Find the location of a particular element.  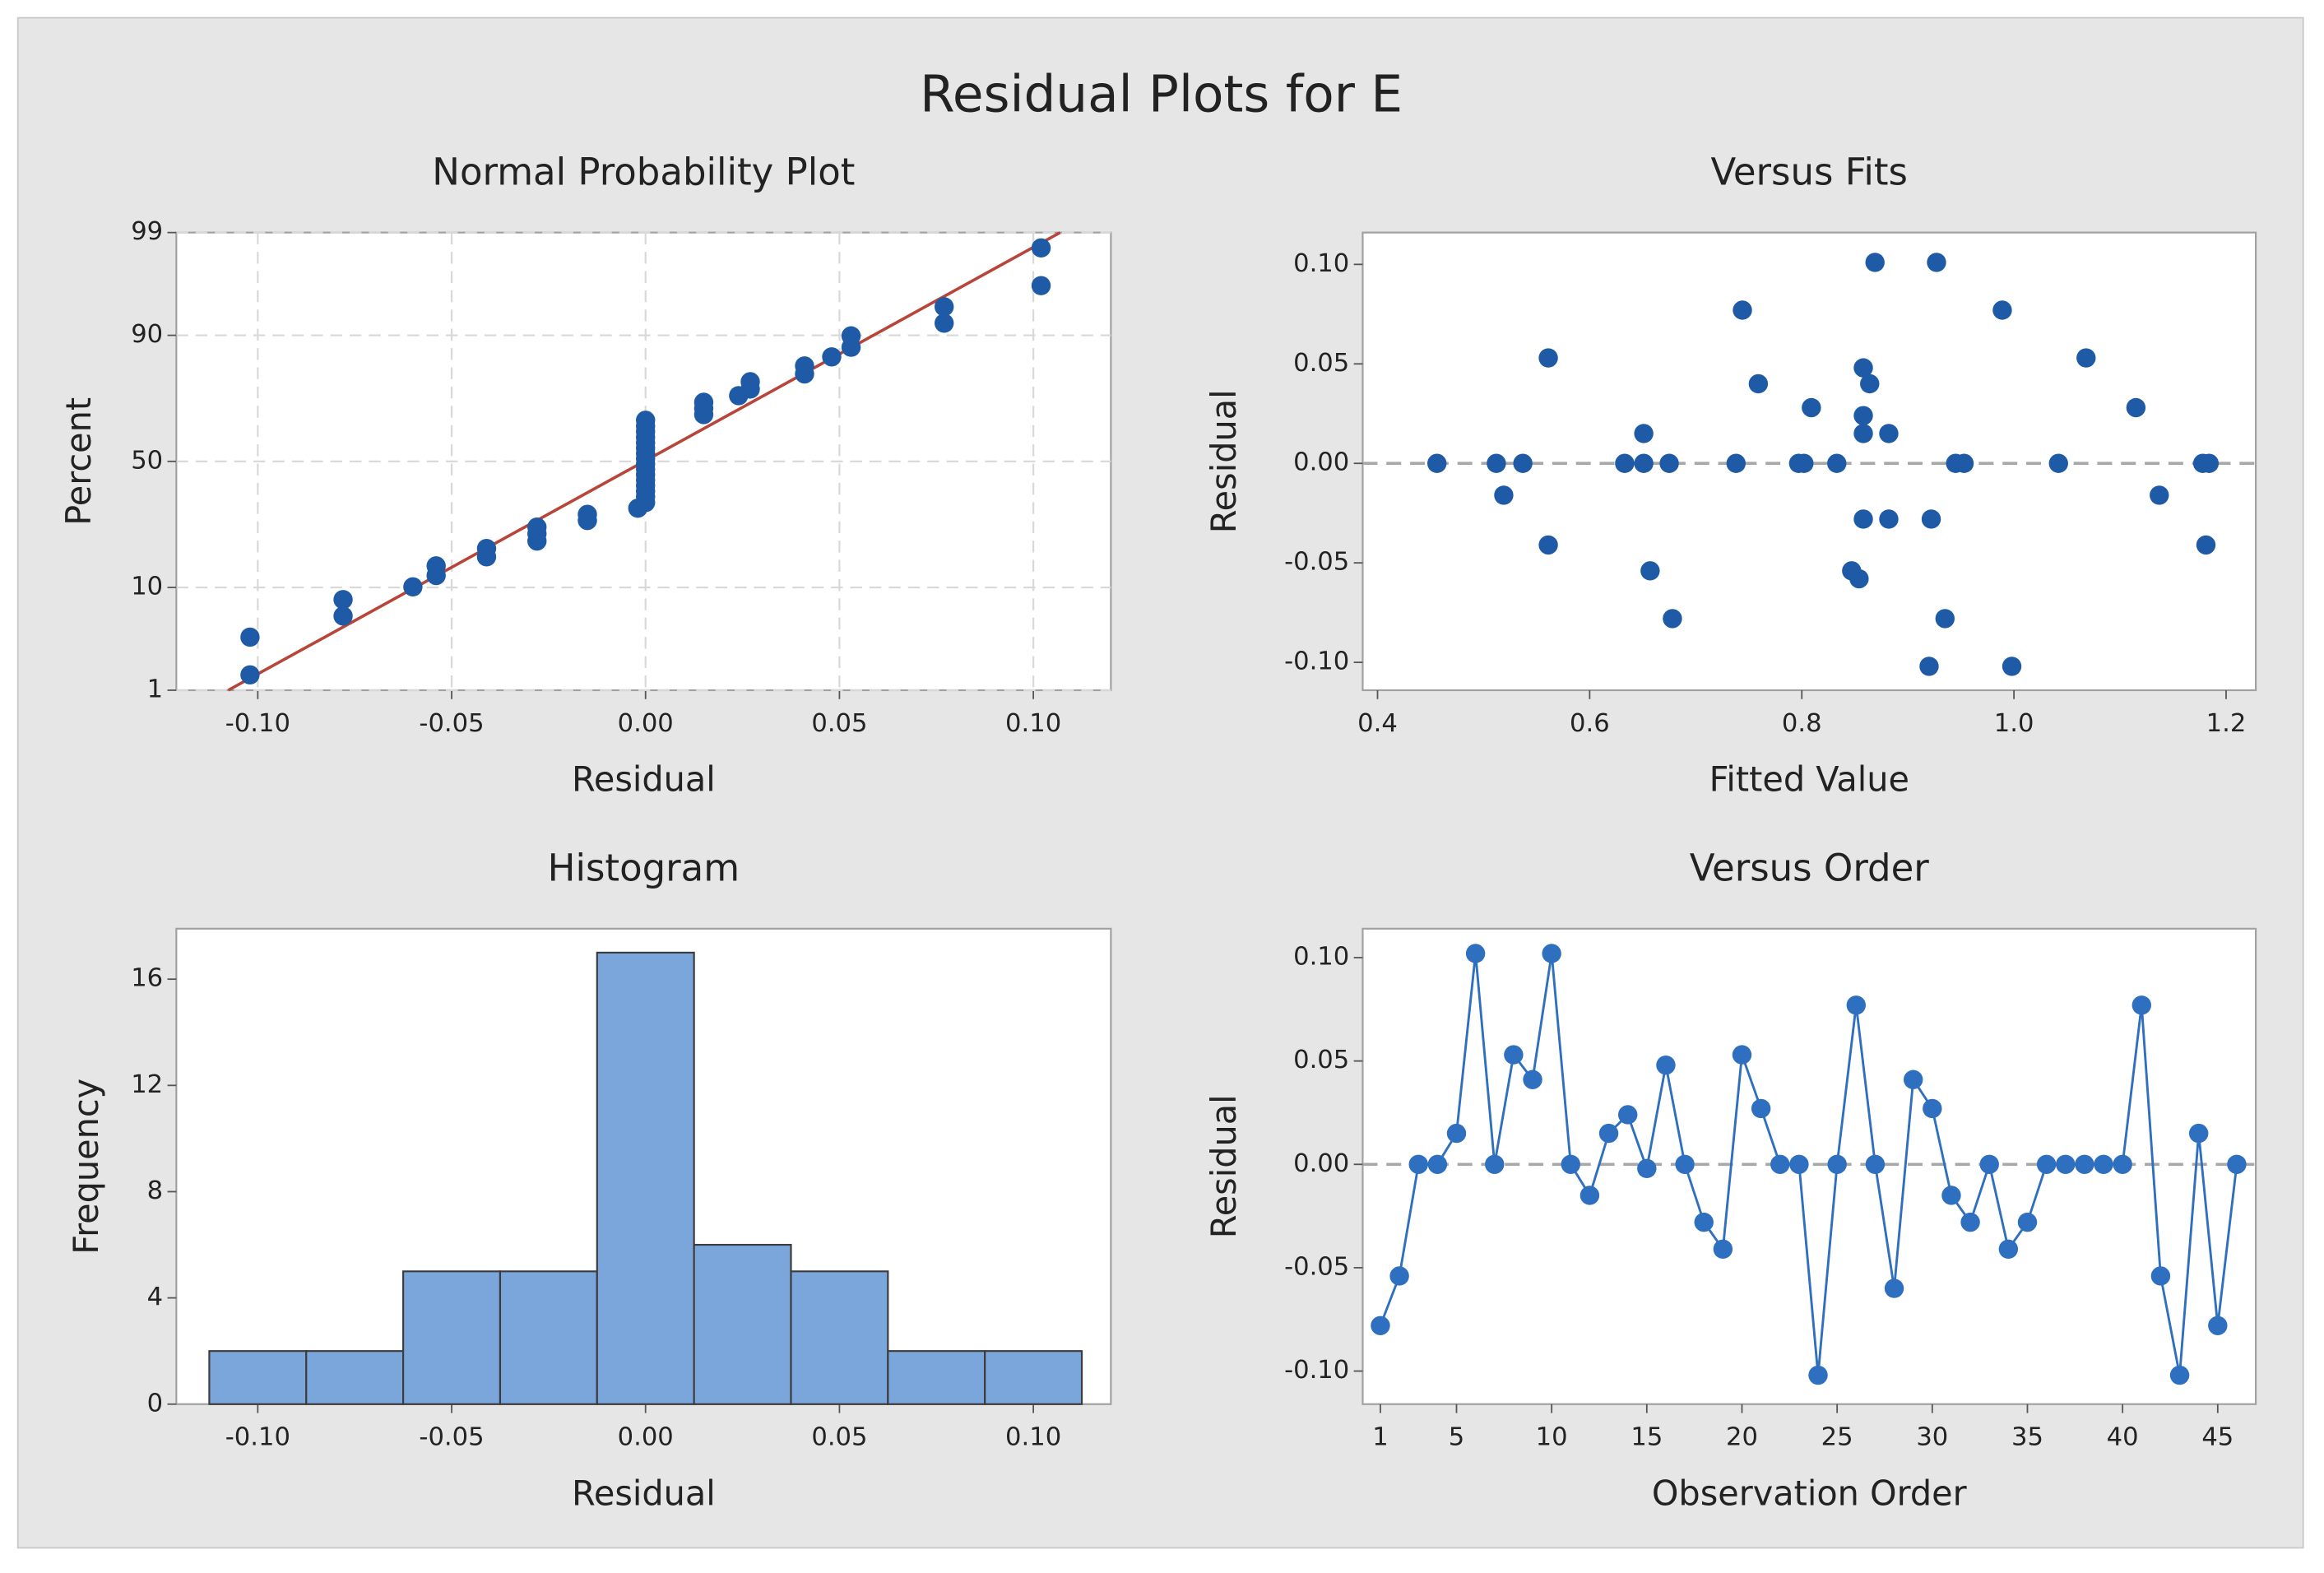

panel-title: Versus Fits is located at coordinates (1810, 171).